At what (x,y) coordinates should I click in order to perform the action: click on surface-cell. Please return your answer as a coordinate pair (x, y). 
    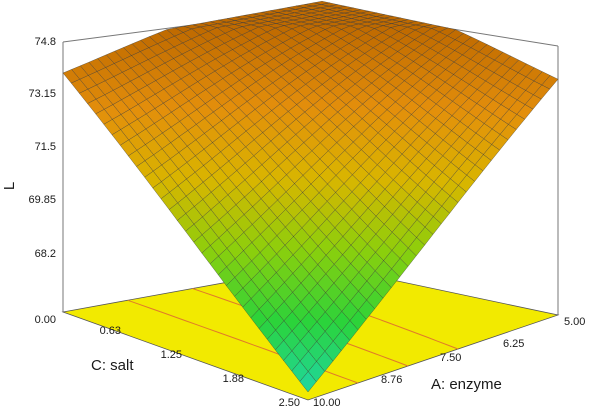
    Looking at the image, I should click on (308, 382).